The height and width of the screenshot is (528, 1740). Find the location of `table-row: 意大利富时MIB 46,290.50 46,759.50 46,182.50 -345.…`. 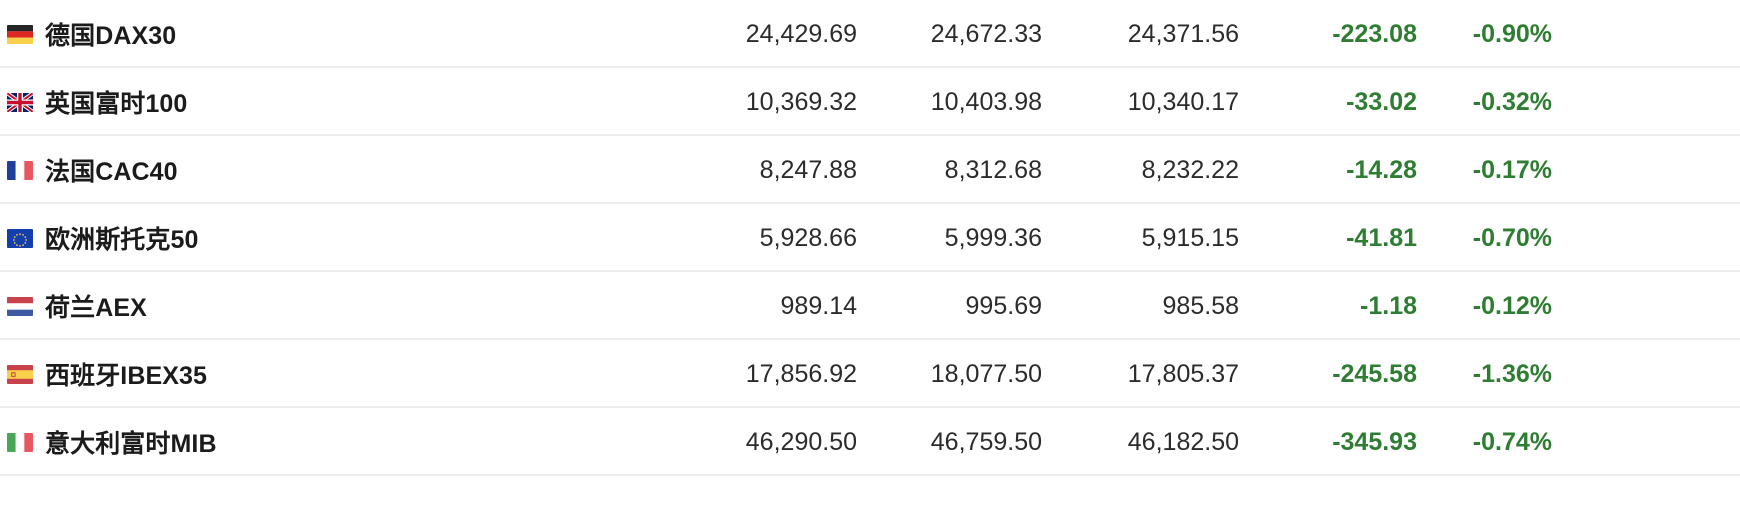

table-row: 意大利富时MIB 46,290.50 46,759.50 46,182.50 -345.… is located at coordinates (870, 442).